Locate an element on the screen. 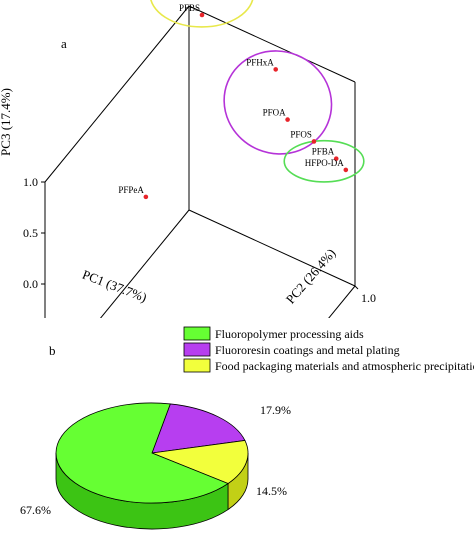 The width and height of the screenshot is (474, 533). pie-value-label: 17.9% is located at coordinates (275, 410).